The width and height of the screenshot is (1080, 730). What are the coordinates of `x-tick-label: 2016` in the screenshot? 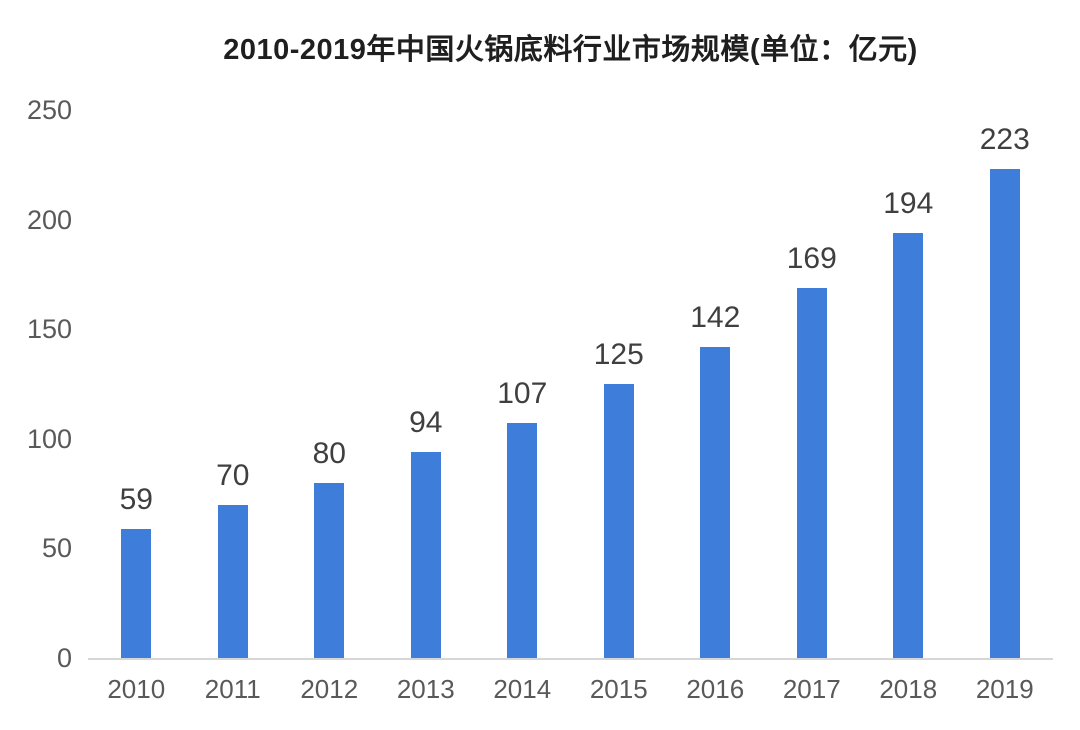 It's located at (715, 689).